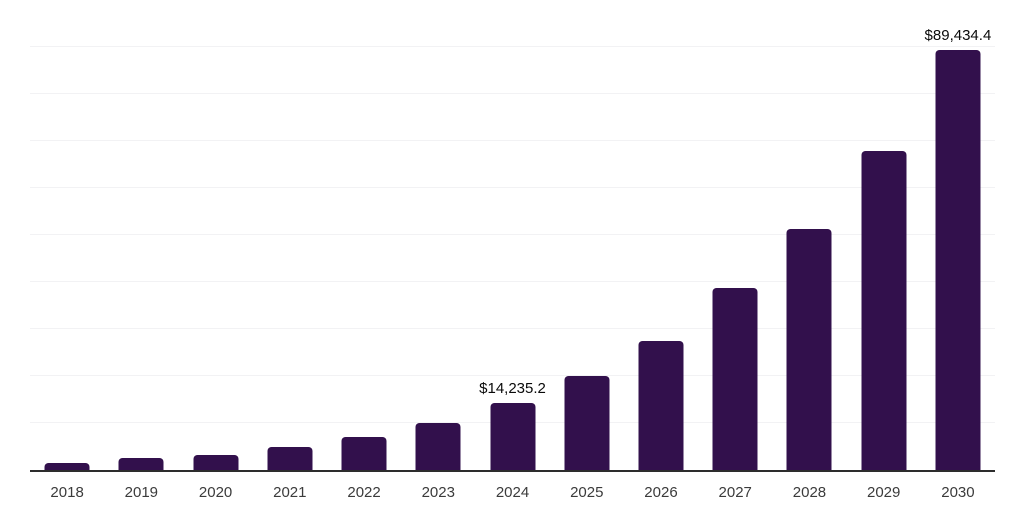 This screenshot has height=512, width=1024. I want to click on bar-2028, so click(809, 349).